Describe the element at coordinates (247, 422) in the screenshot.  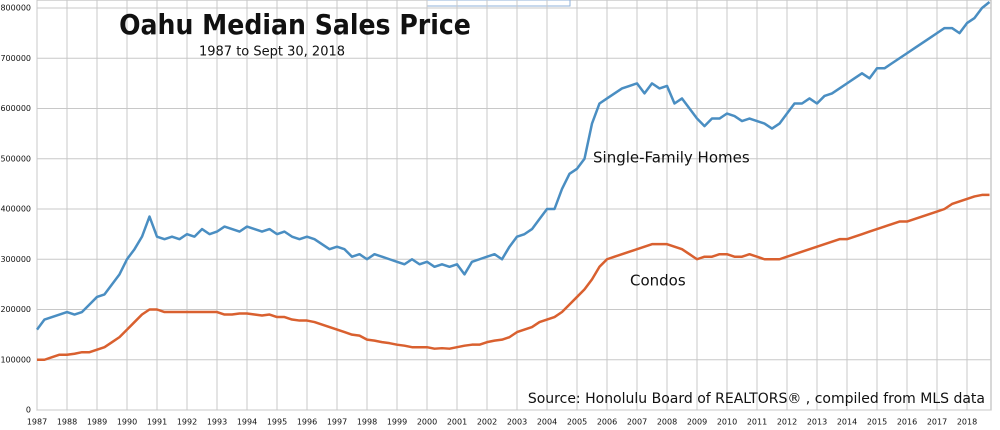
I see `x-tick-label: 1994` at that location.